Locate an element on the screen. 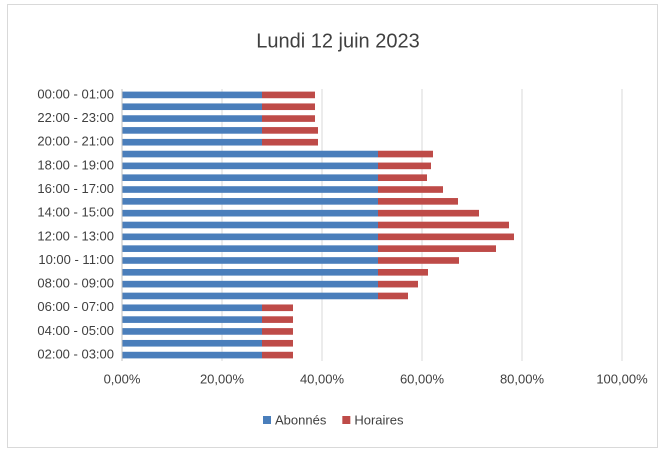  x-tick-label: 0,00% is located at coordinates (122, 378).